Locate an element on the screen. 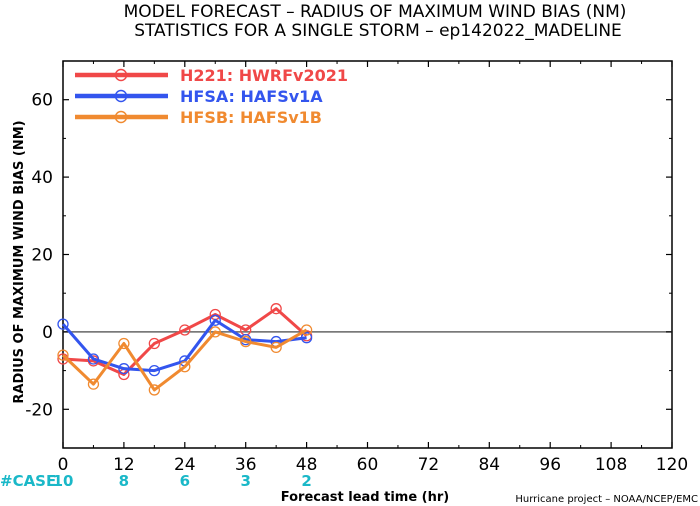 The height and width of the screenshot is (506, 700). series-lines is located at coordinates (185, 349).